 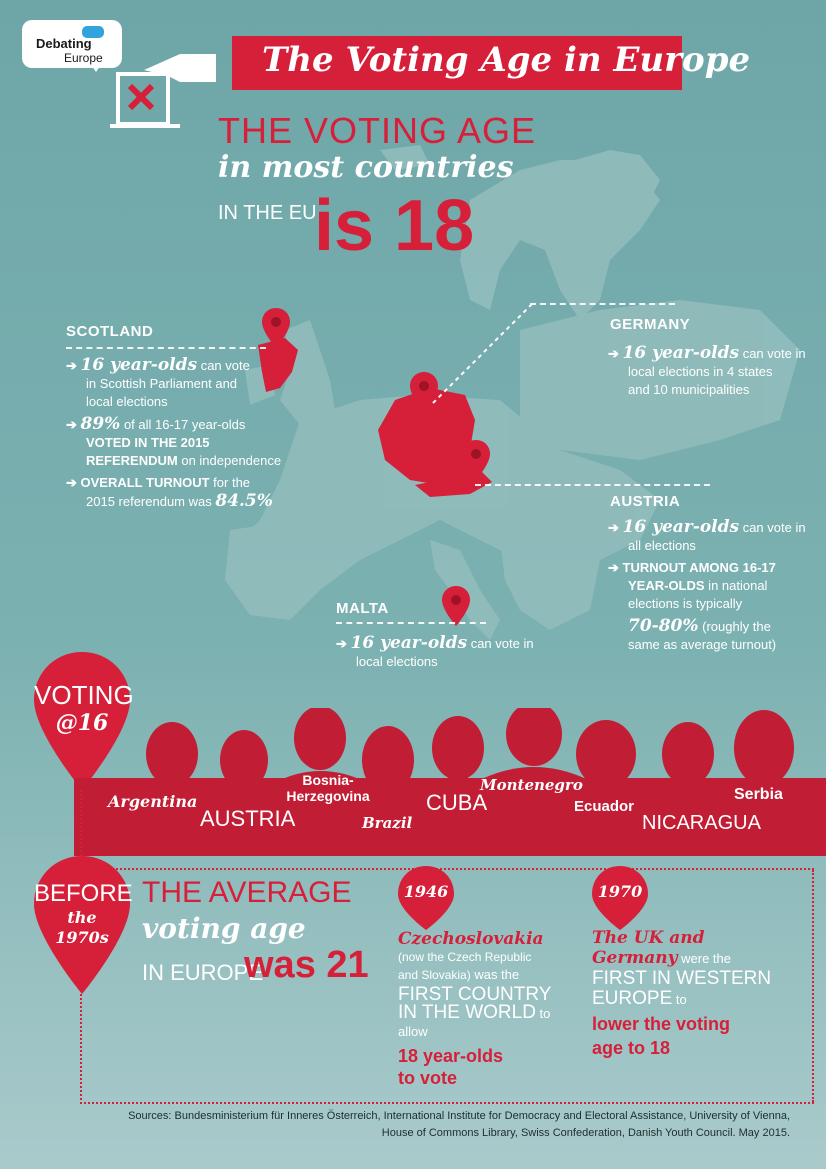 I want to click on country-bosnia: Bosnia- Herzegovina, so click(x=328, y=788).